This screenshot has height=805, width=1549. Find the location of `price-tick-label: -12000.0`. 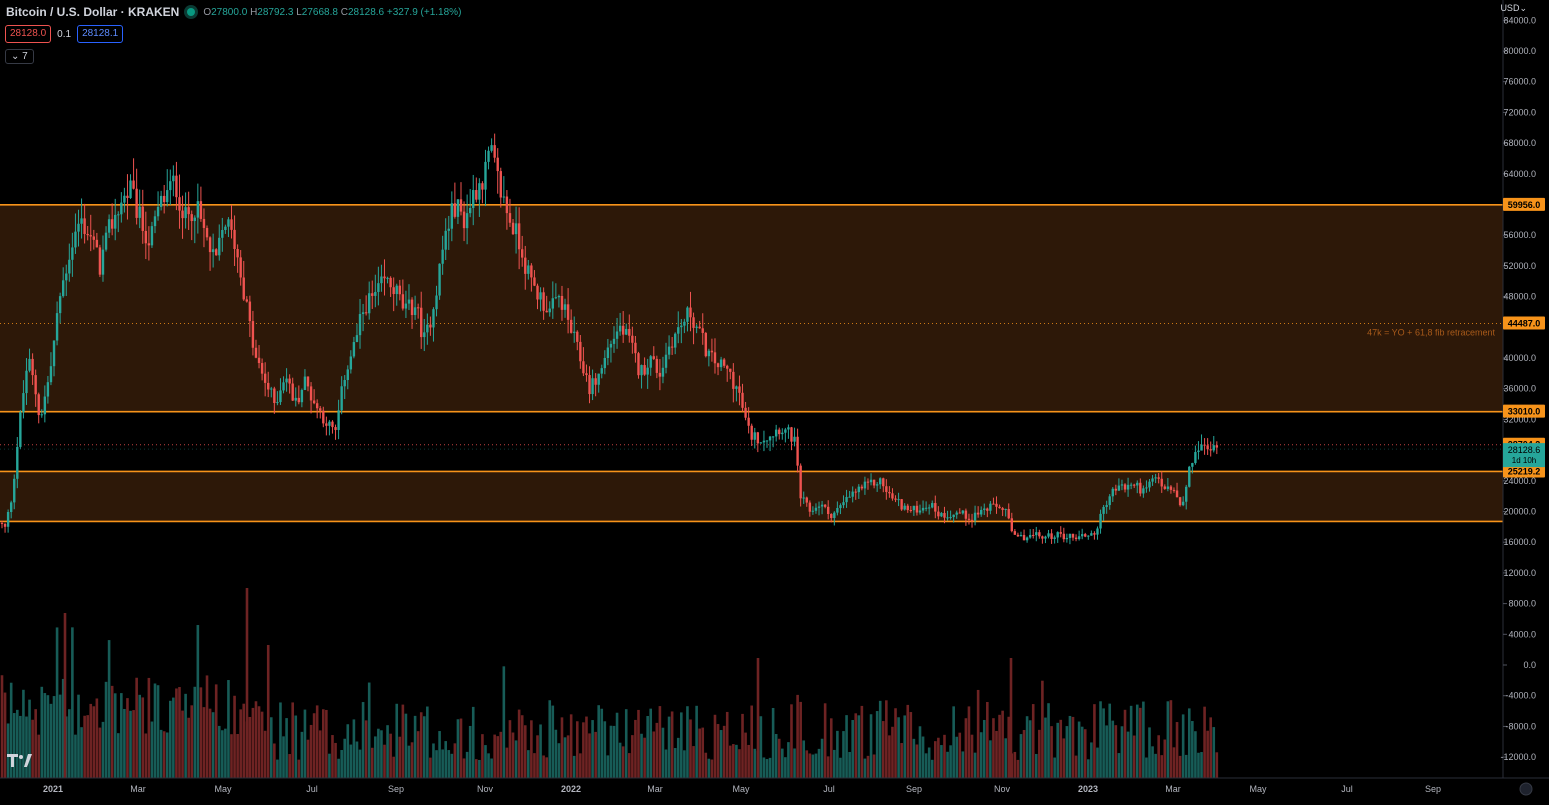

price-tick-label: -12000.0 is located at coordinates (1518, 757).